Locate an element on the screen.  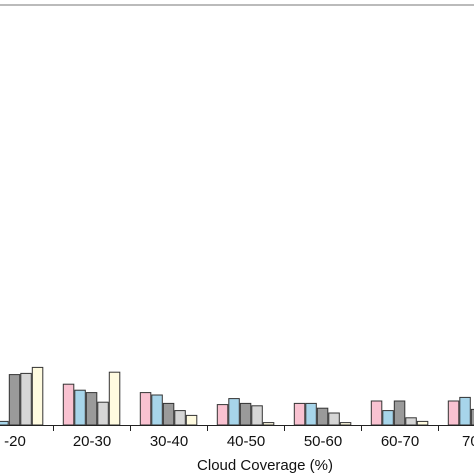
x-tick-label-20-30: 20-30 is located at coordinates (92, 441).